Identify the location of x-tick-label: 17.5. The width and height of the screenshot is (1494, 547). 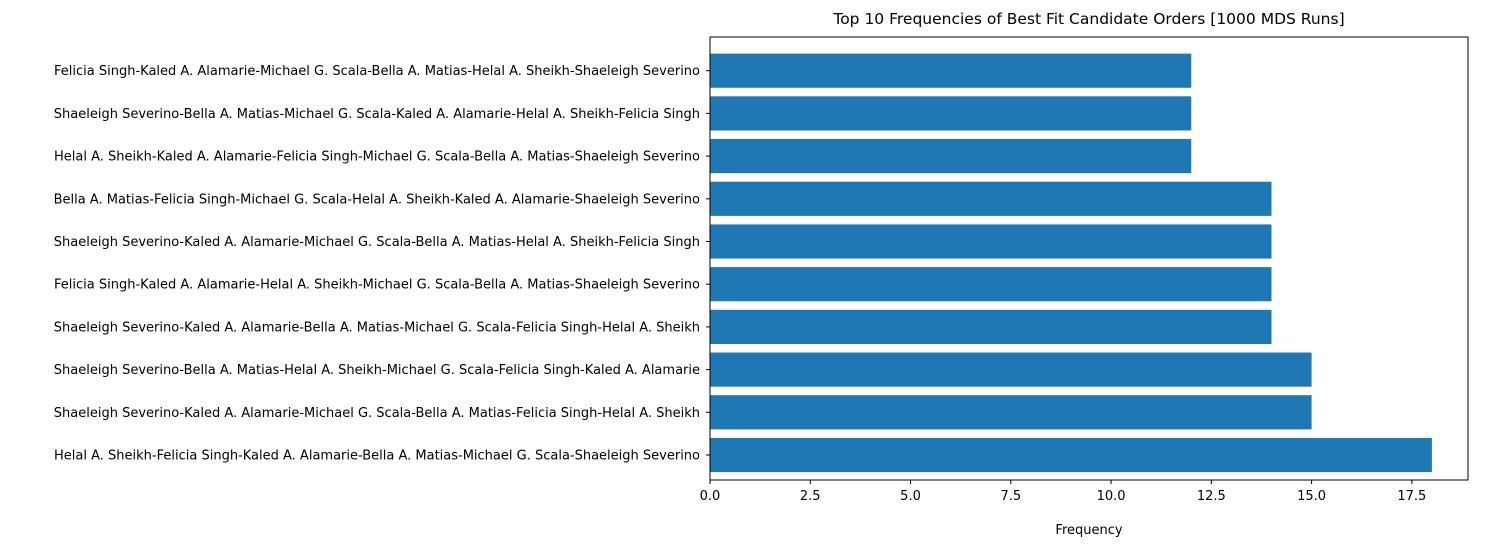
(1411, 496).